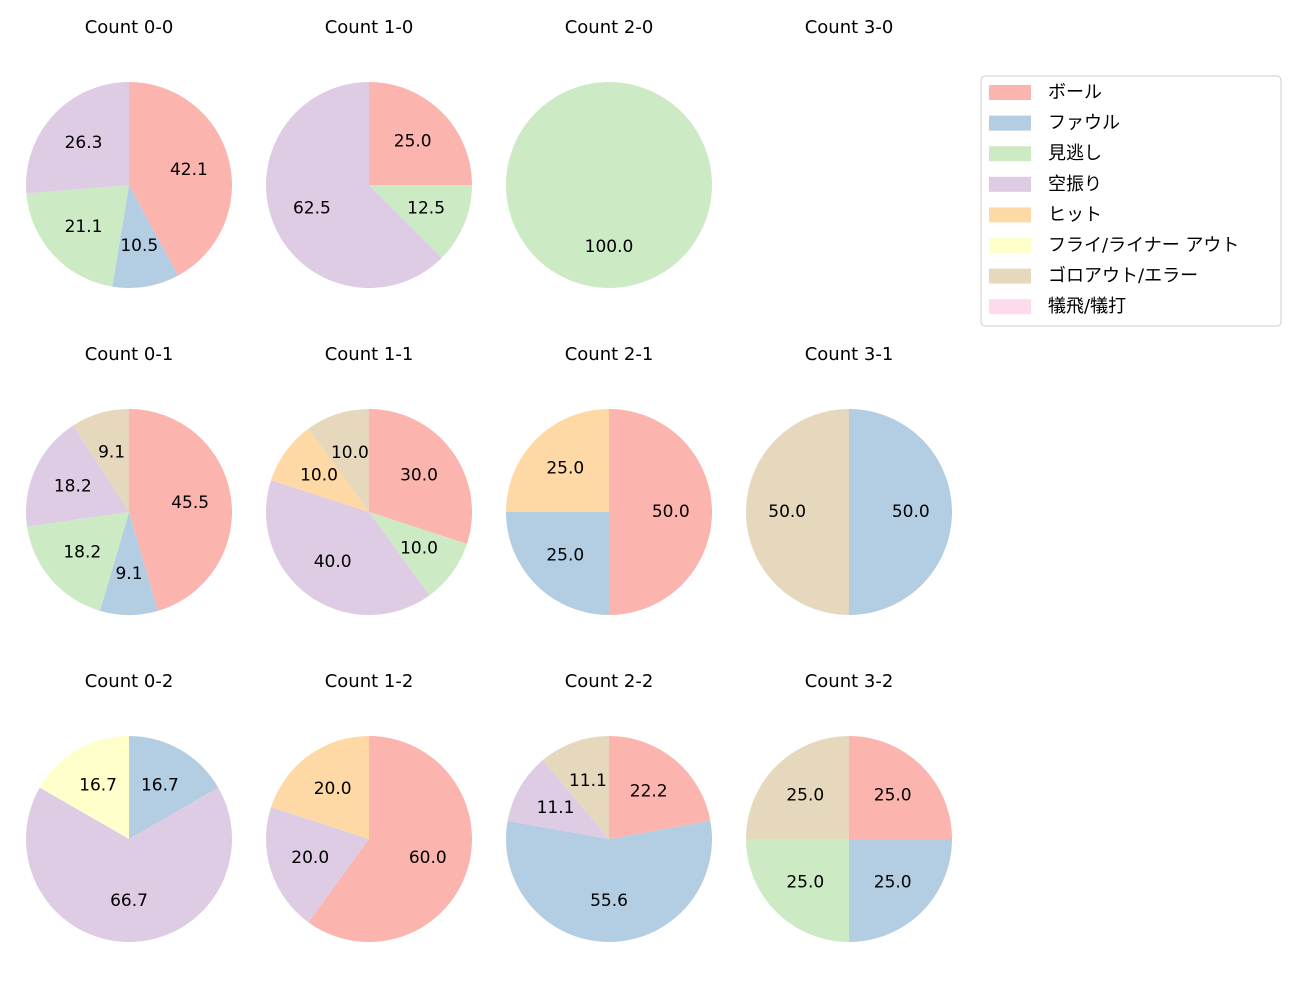 The image size is (1300, 1000). What do you see at coordinates (312, 209) in the screenshot?
I see `slice-label: 62.5` at bounding box center [312, 209].